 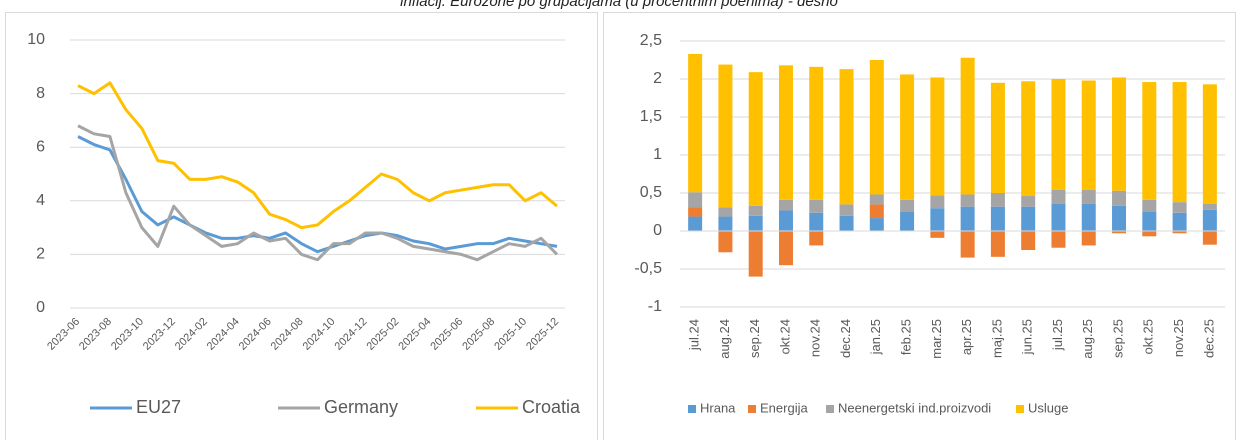 What do you see at coordinates (655, 306) in the screenshot?
I see `y-tick-label: -1` at bounding box center [655, 306].